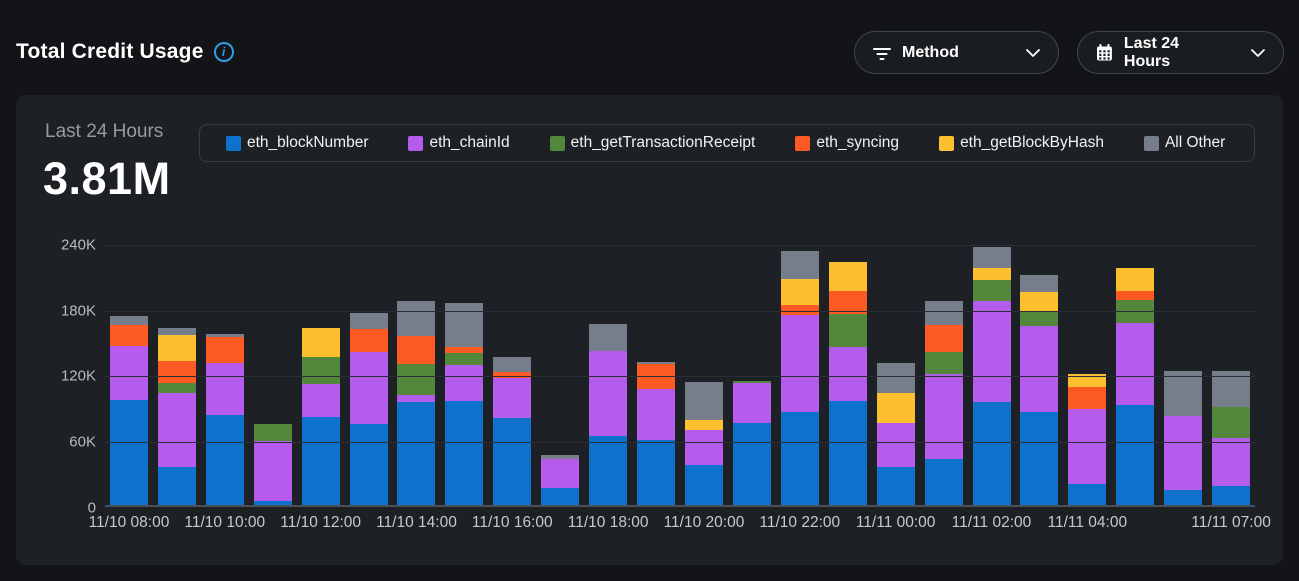  I want to click on legend-item: All Other, so click(1184, 143).